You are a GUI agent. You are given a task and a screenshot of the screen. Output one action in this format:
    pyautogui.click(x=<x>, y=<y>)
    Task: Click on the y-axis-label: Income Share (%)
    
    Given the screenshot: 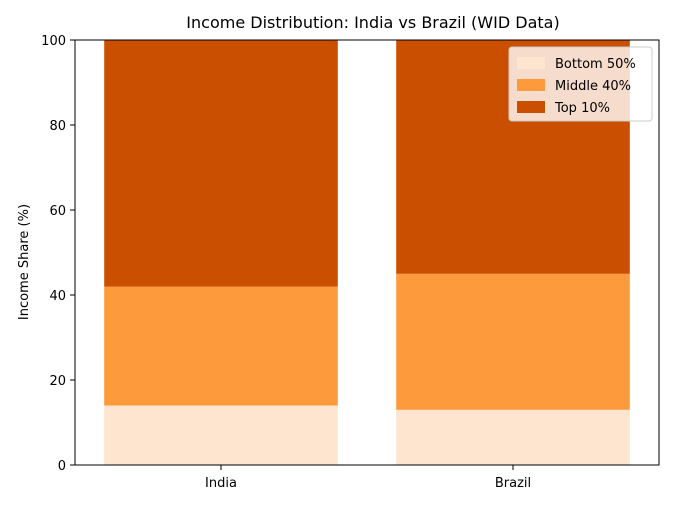 What is the action you would take?
    pyautogui.click(x=24, y=262)
    